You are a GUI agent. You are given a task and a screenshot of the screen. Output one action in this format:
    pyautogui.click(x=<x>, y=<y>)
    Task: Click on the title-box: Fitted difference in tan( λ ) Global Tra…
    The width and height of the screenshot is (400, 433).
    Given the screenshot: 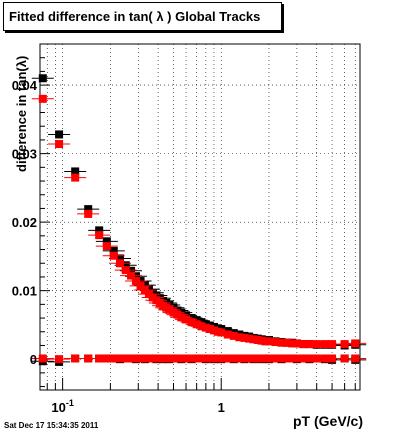 What is the action you would take?
    pyautogui.click(x=142, y=16)
    